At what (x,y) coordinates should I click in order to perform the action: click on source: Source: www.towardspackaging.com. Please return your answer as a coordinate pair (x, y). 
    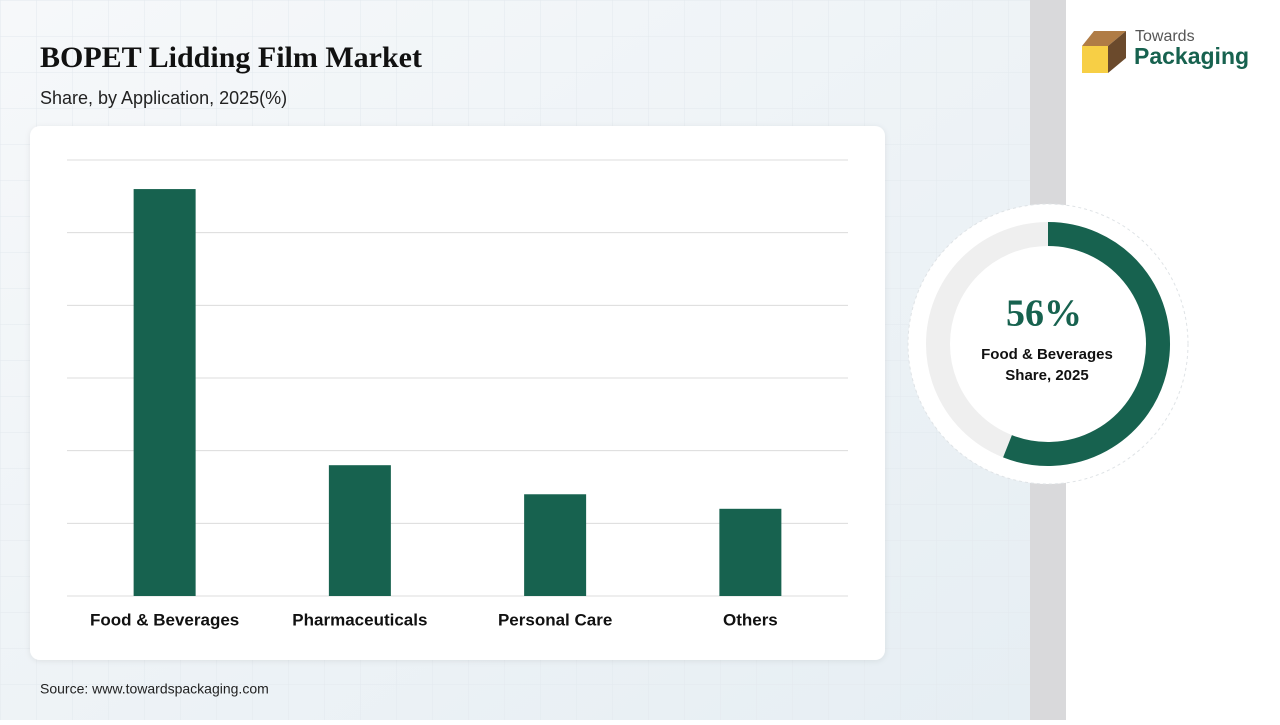
    Looking at the image, I should click on (154, 689).